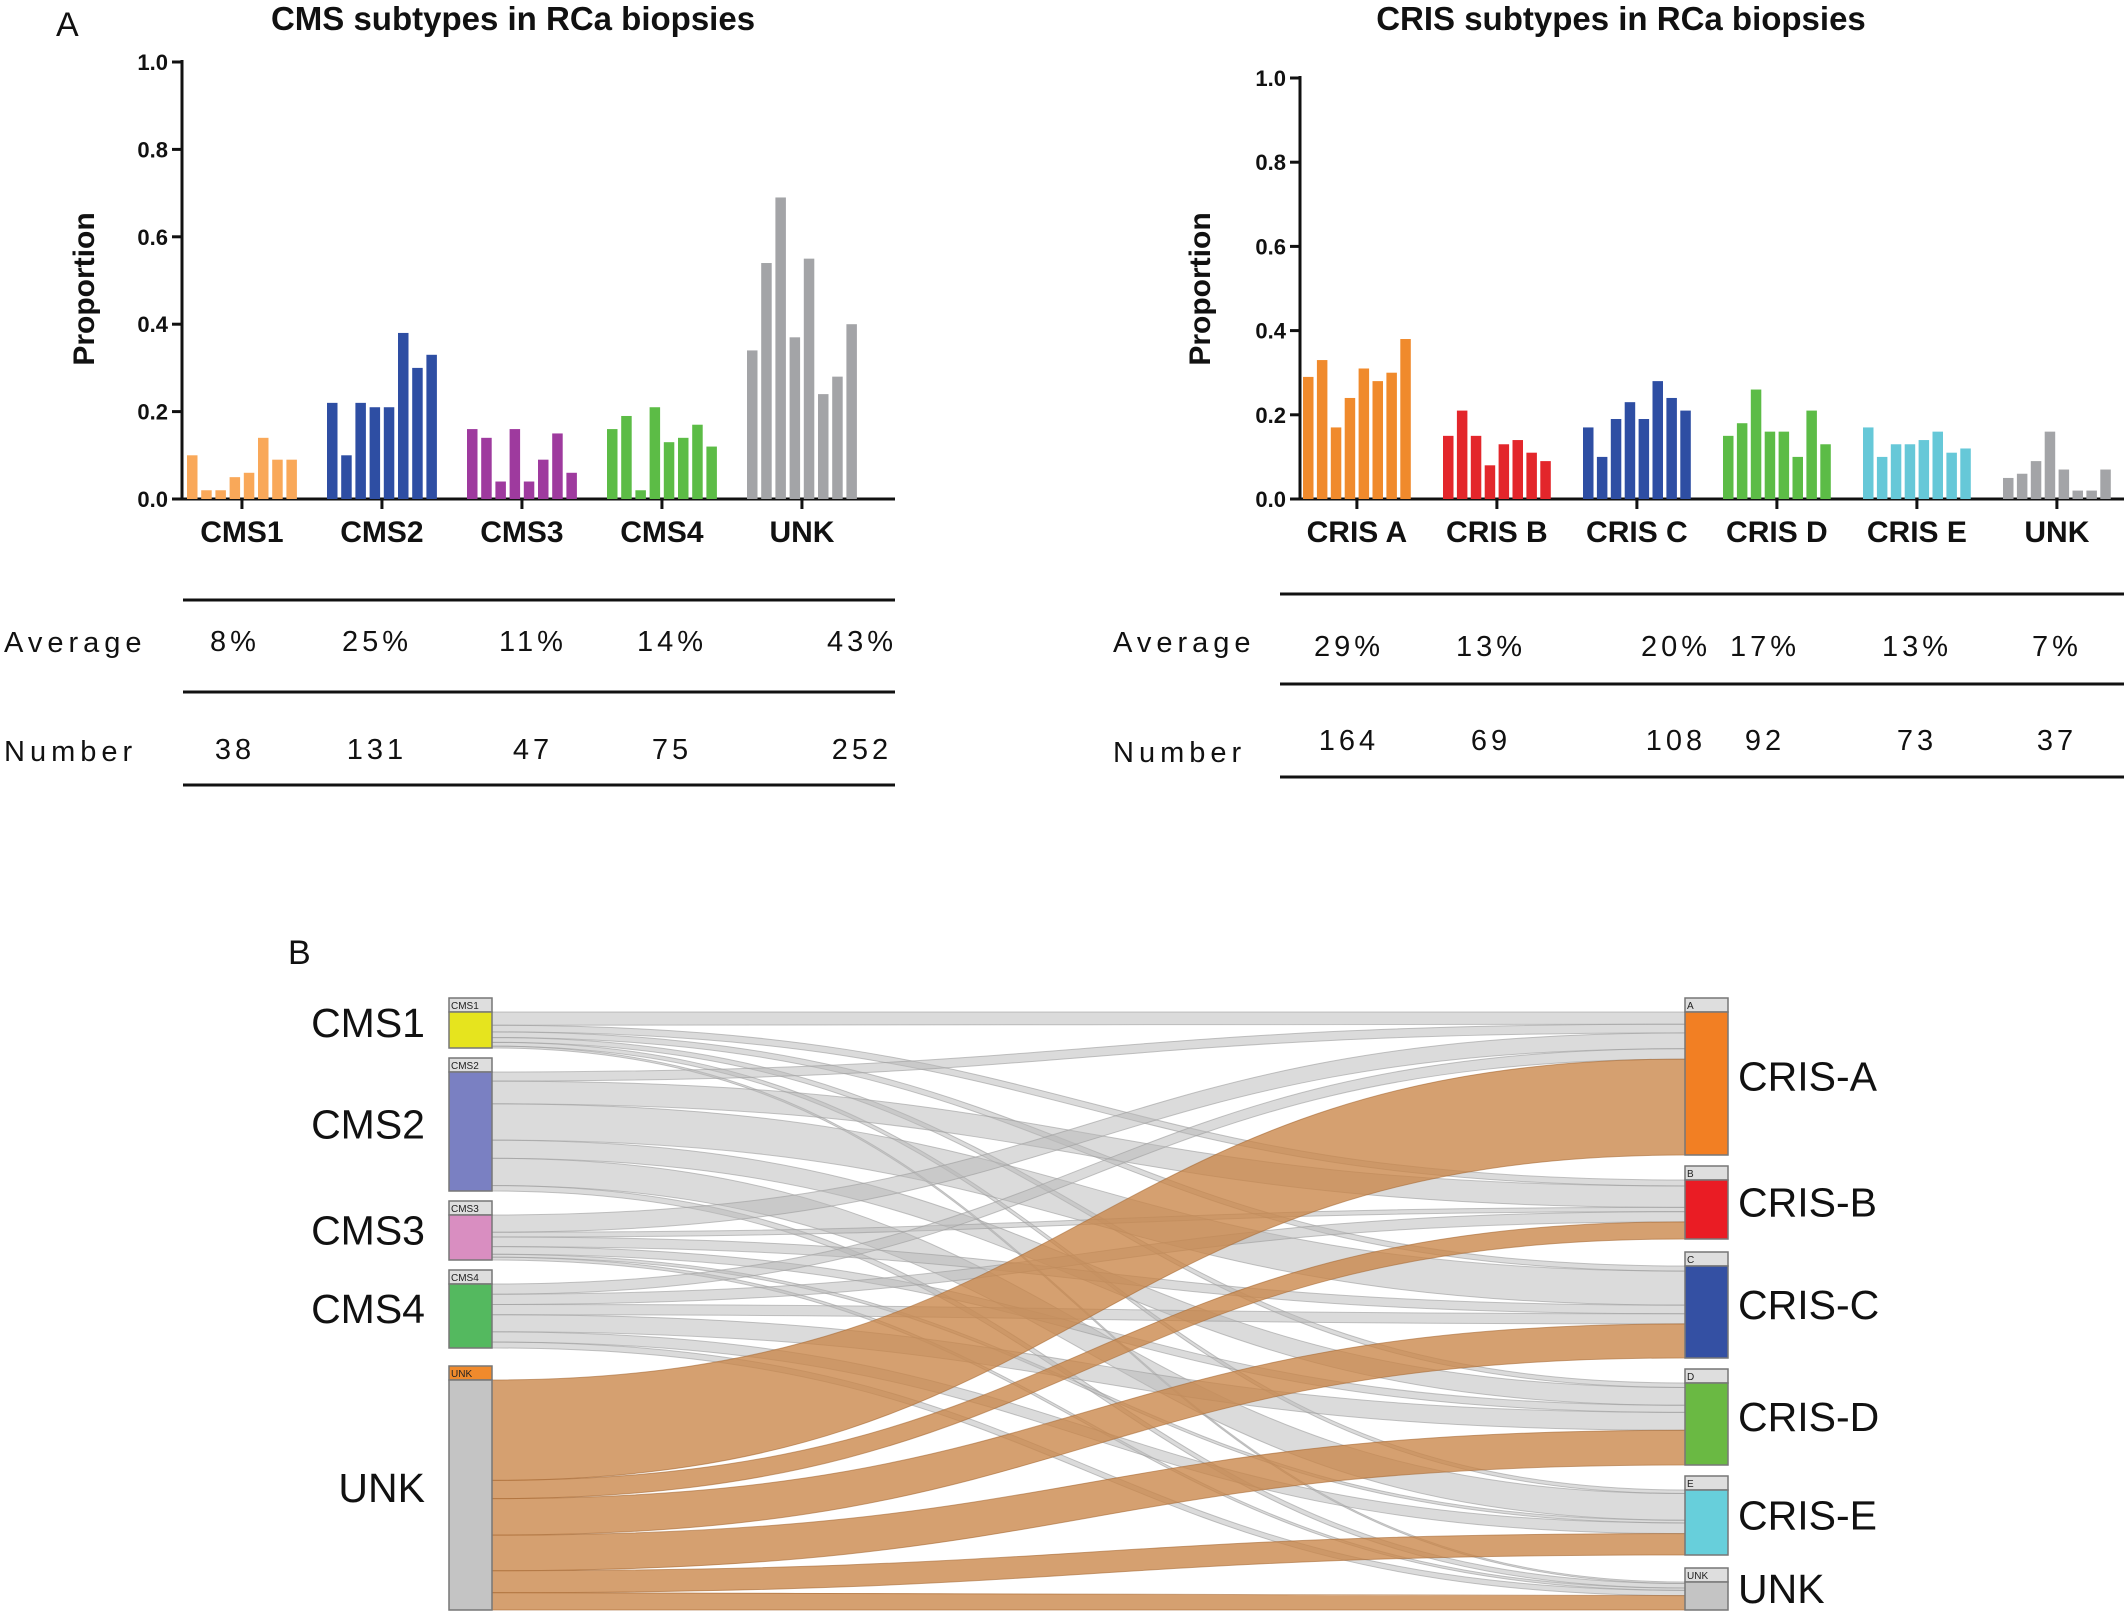 This screenshot has height=1613, width=2128. What do you see at coordinates (1781, 1417) in the screenshot?
I see `sankey-node: D CRIS-D` at bounding box center [1781, 1417].